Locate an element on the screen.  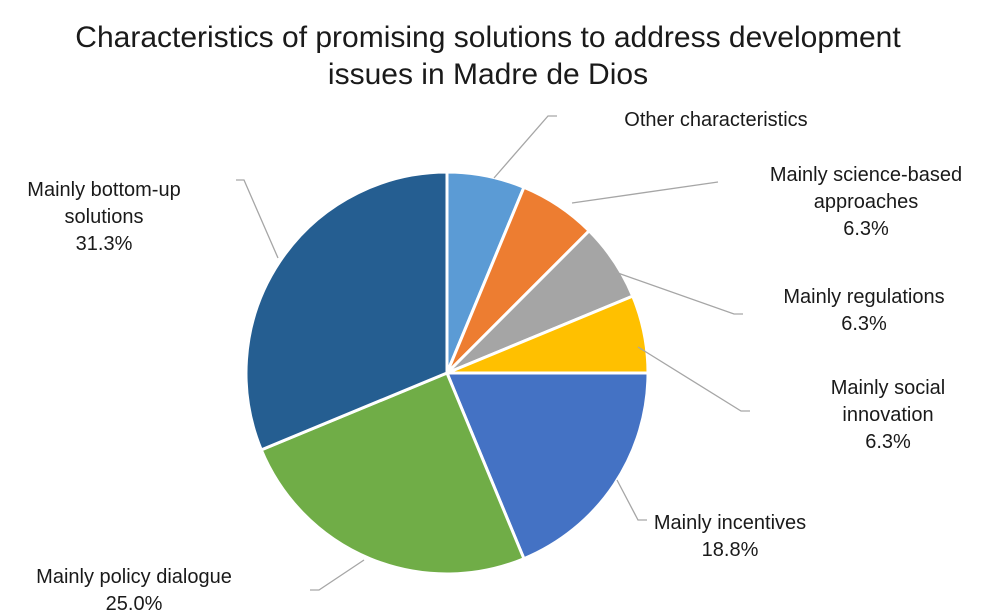
slice-value-mainly-incentives: 18.8% is located at coordinates (730, 550).